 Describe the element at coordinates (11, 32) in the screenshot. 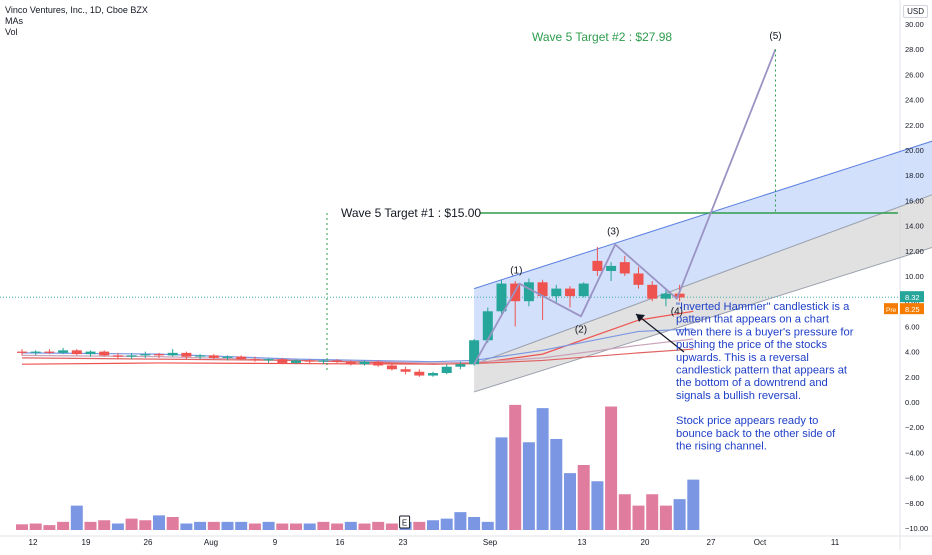

I see `indicator-vol: Vol` at that location.